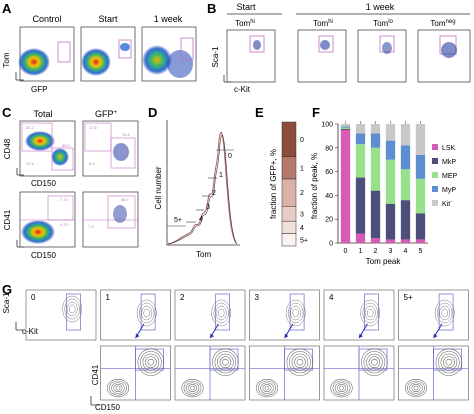 The width and height of the screenshot is (474, 414). I want to click on panel-d-peak-label: 2, so click(214, 193).